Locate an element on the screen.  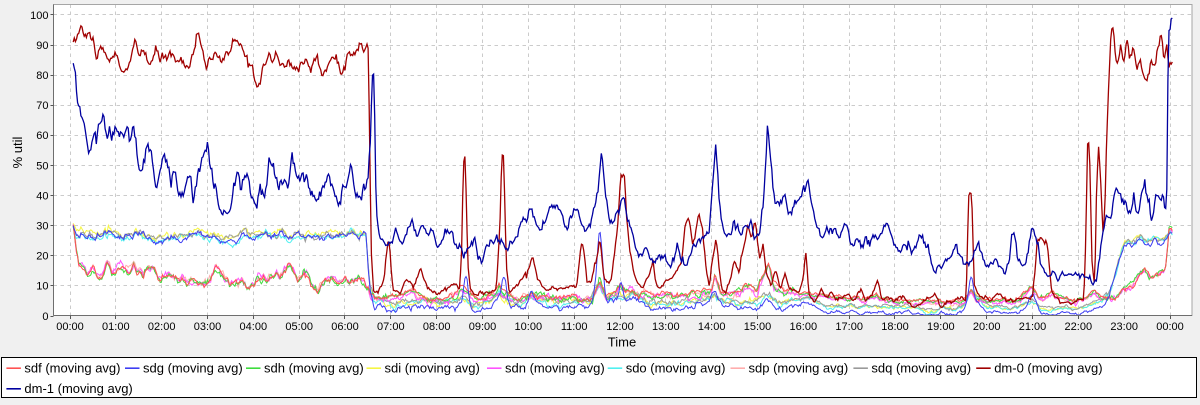
svg-text: 22:00 is located at coordinates (1079, 327).